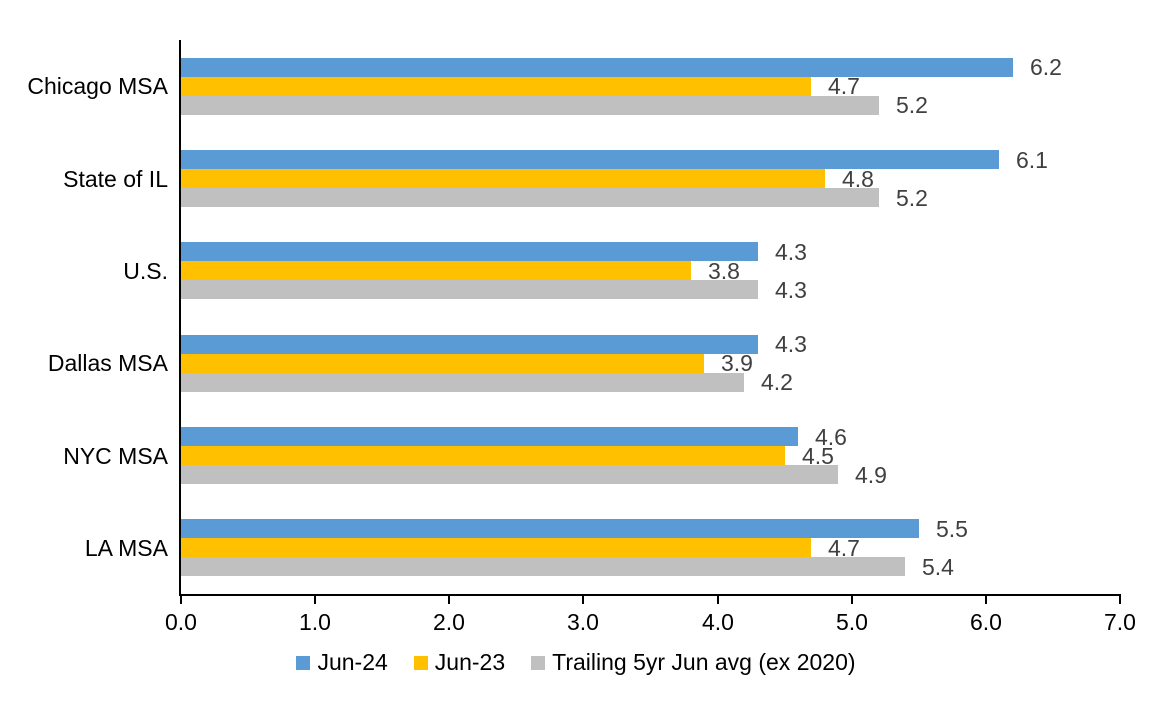 This screenshot has height=707, width=1152. Describe the element at coordinates (704, 662) in the screenshot. I see `legend-label: Trailing 5yr Jun avg (ex 2020)` at that location.